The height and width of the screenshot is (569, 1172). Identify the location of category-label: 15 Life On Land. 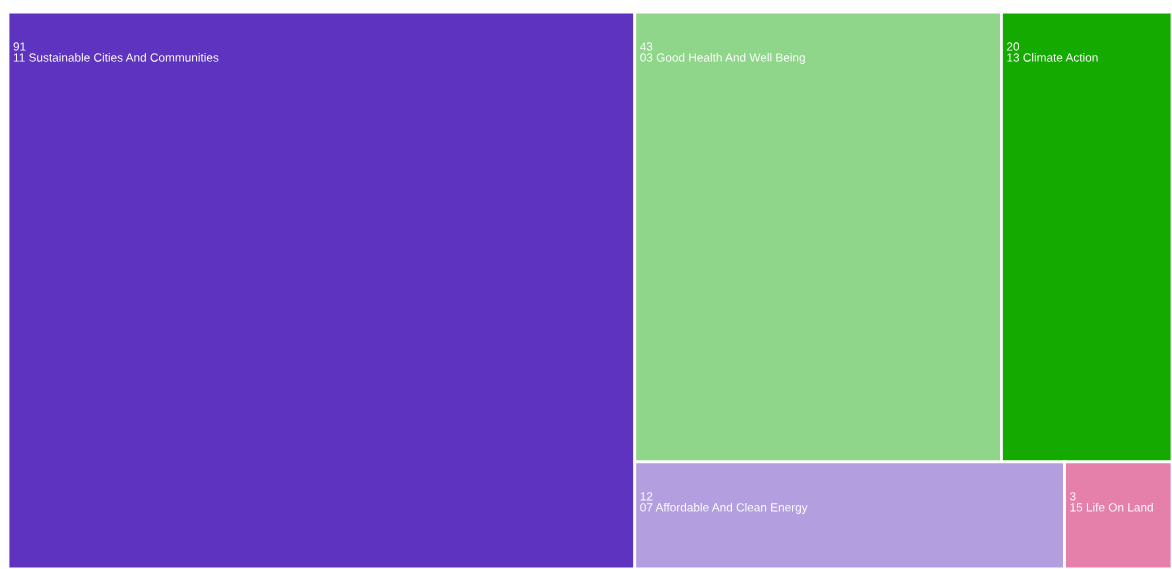
(1111, 507).